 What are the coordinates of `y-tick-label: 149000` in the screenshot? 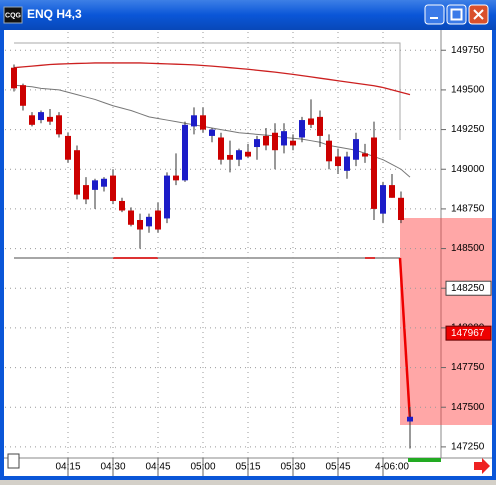 It's located at (468, 169).